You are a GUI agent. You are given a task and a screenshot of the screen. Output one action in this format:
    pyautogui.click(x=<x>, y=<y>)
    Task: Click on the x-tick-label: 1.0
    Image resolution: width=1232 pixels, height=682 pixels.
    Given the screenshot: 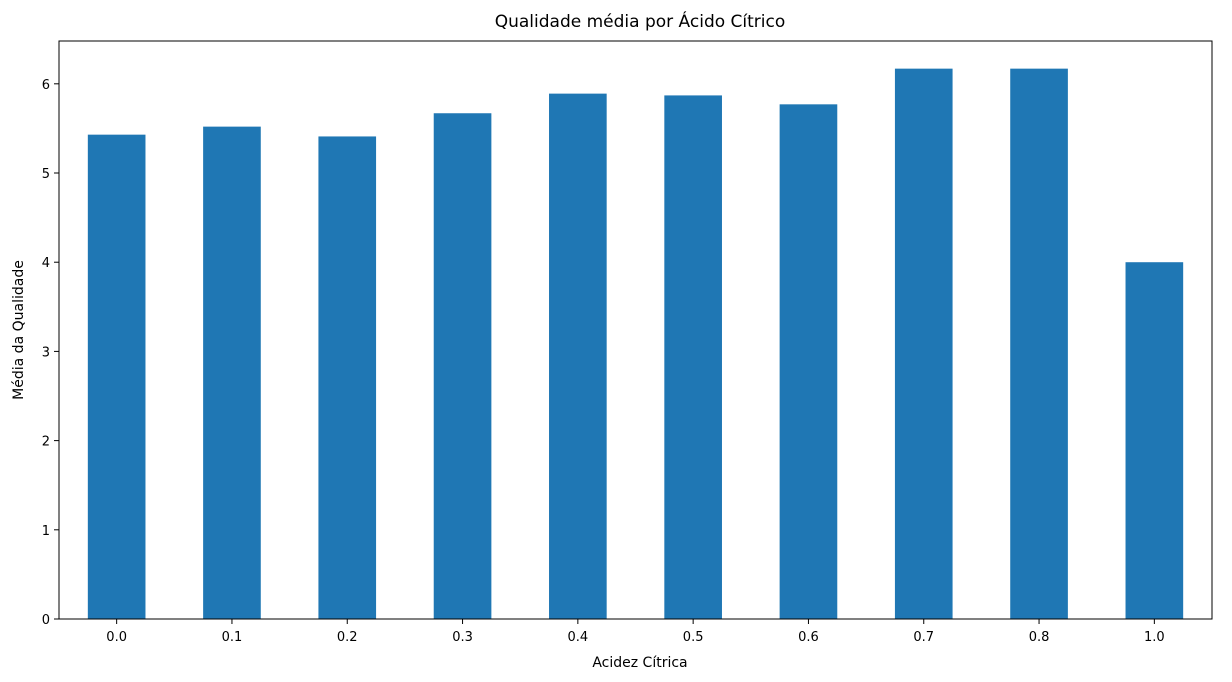 What is the action you would take?
    pyautogui.click(x=1154, y=637)
    